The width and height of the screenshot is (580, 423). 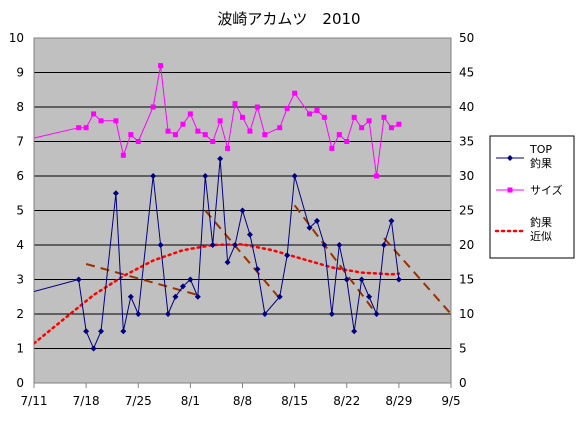 What do you see at coordinates (20, 176) in the screenshot?
I see `y-left-tick-label: 6` at bounding box center [20, 176].